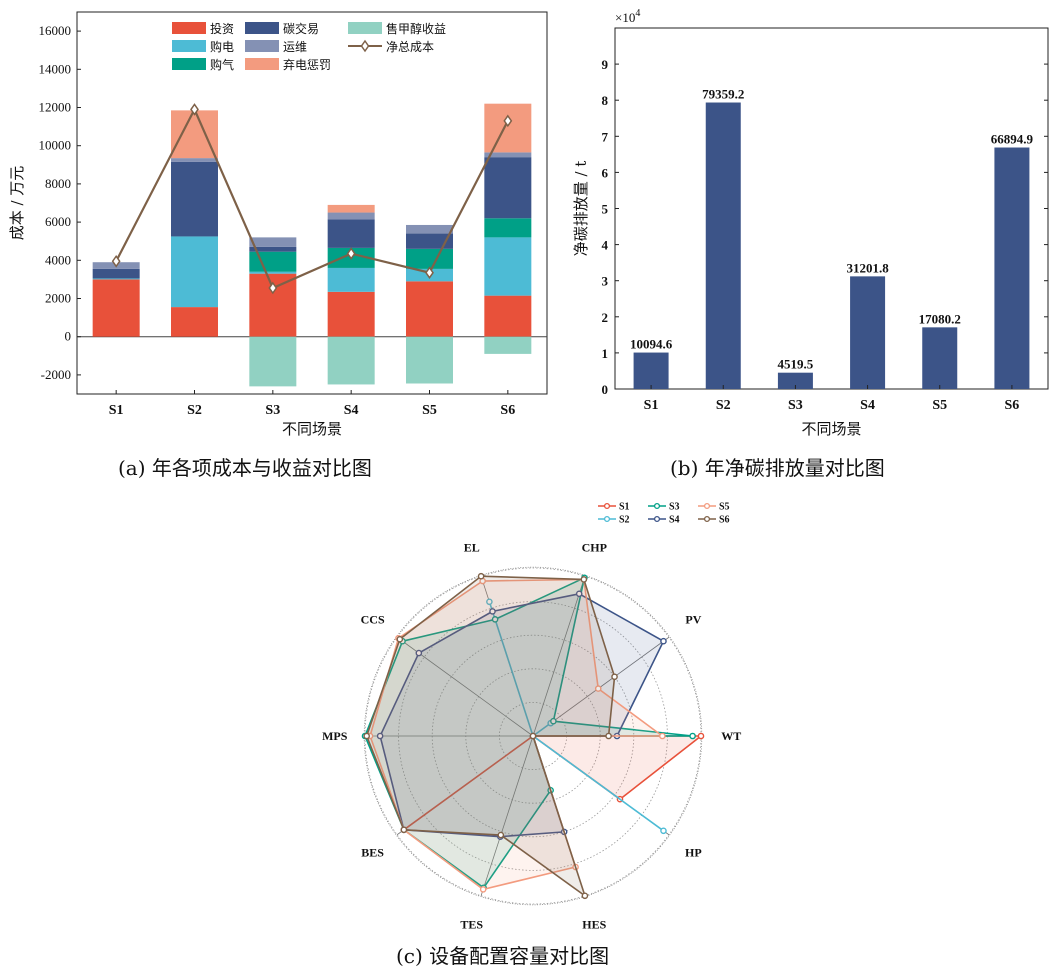 This screenshot has height=969, width=1053. I want to click on x-tick-label: S2, so click(194, 410).